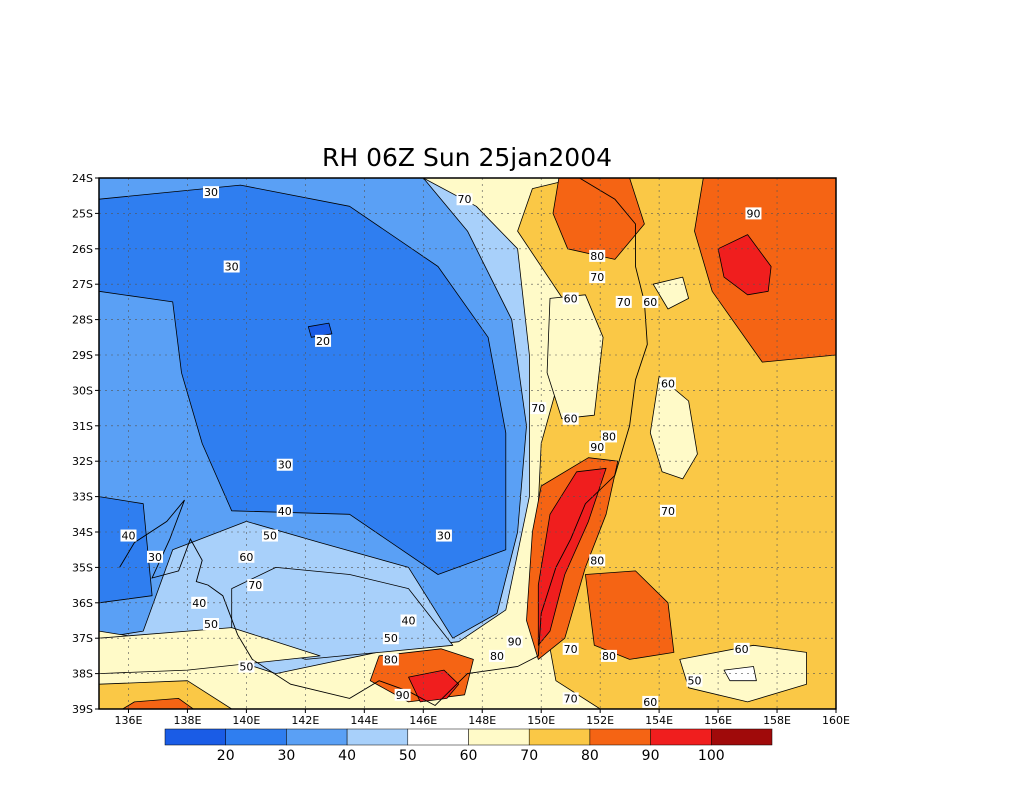 This screenshot has height=800, width=1024. Describe the element at coordinates (82, 249) in the screenshot. I see `y-tick-label: 26S` at that location.